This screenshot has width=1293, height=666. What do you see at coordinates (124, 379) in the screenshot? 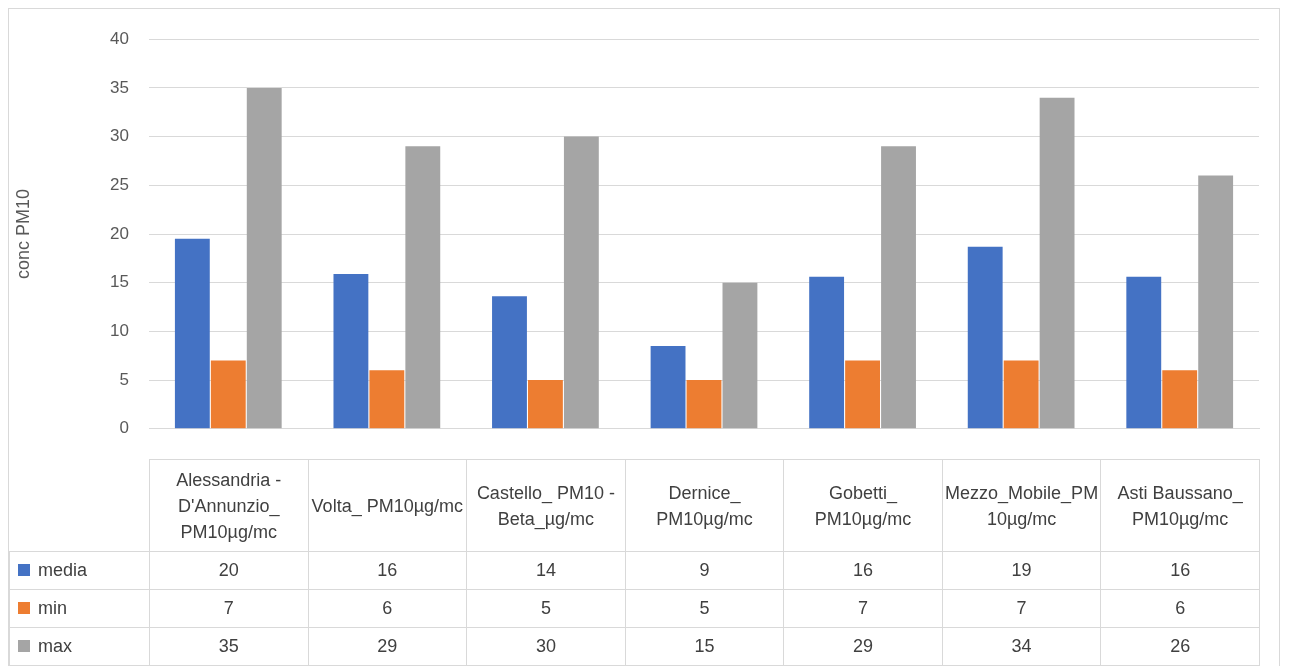
I see `y-tick-label: 5` at bounding box center [124, 379].